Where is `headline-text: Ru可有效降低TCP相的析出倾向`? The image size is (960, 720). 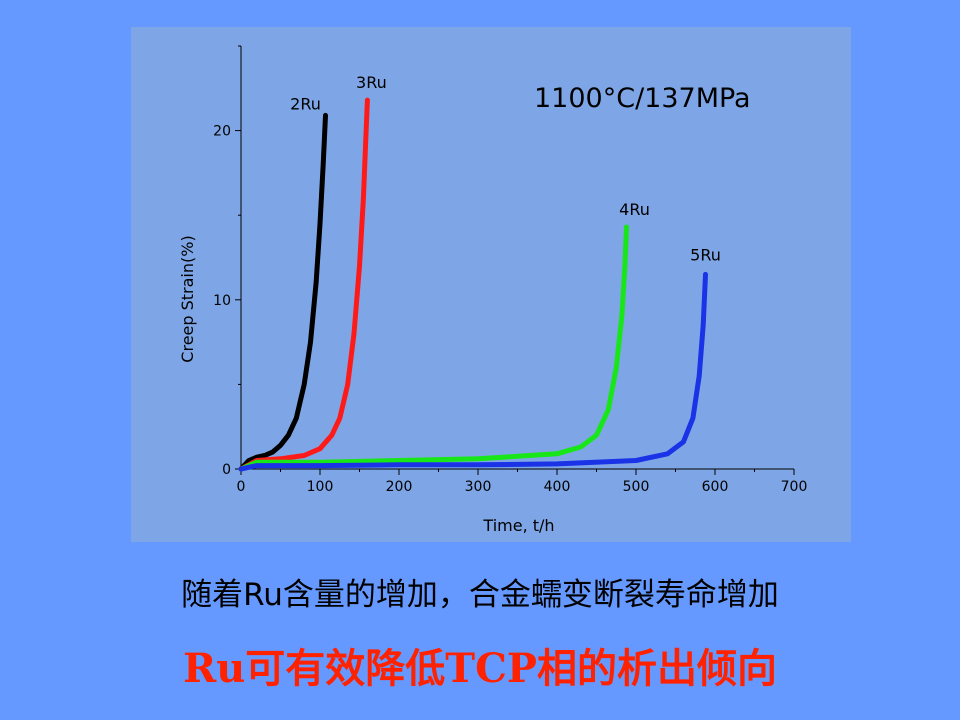 headline-text: Ru可有效降低TCP相的析出倾向 is located at coordinates (479, 668).